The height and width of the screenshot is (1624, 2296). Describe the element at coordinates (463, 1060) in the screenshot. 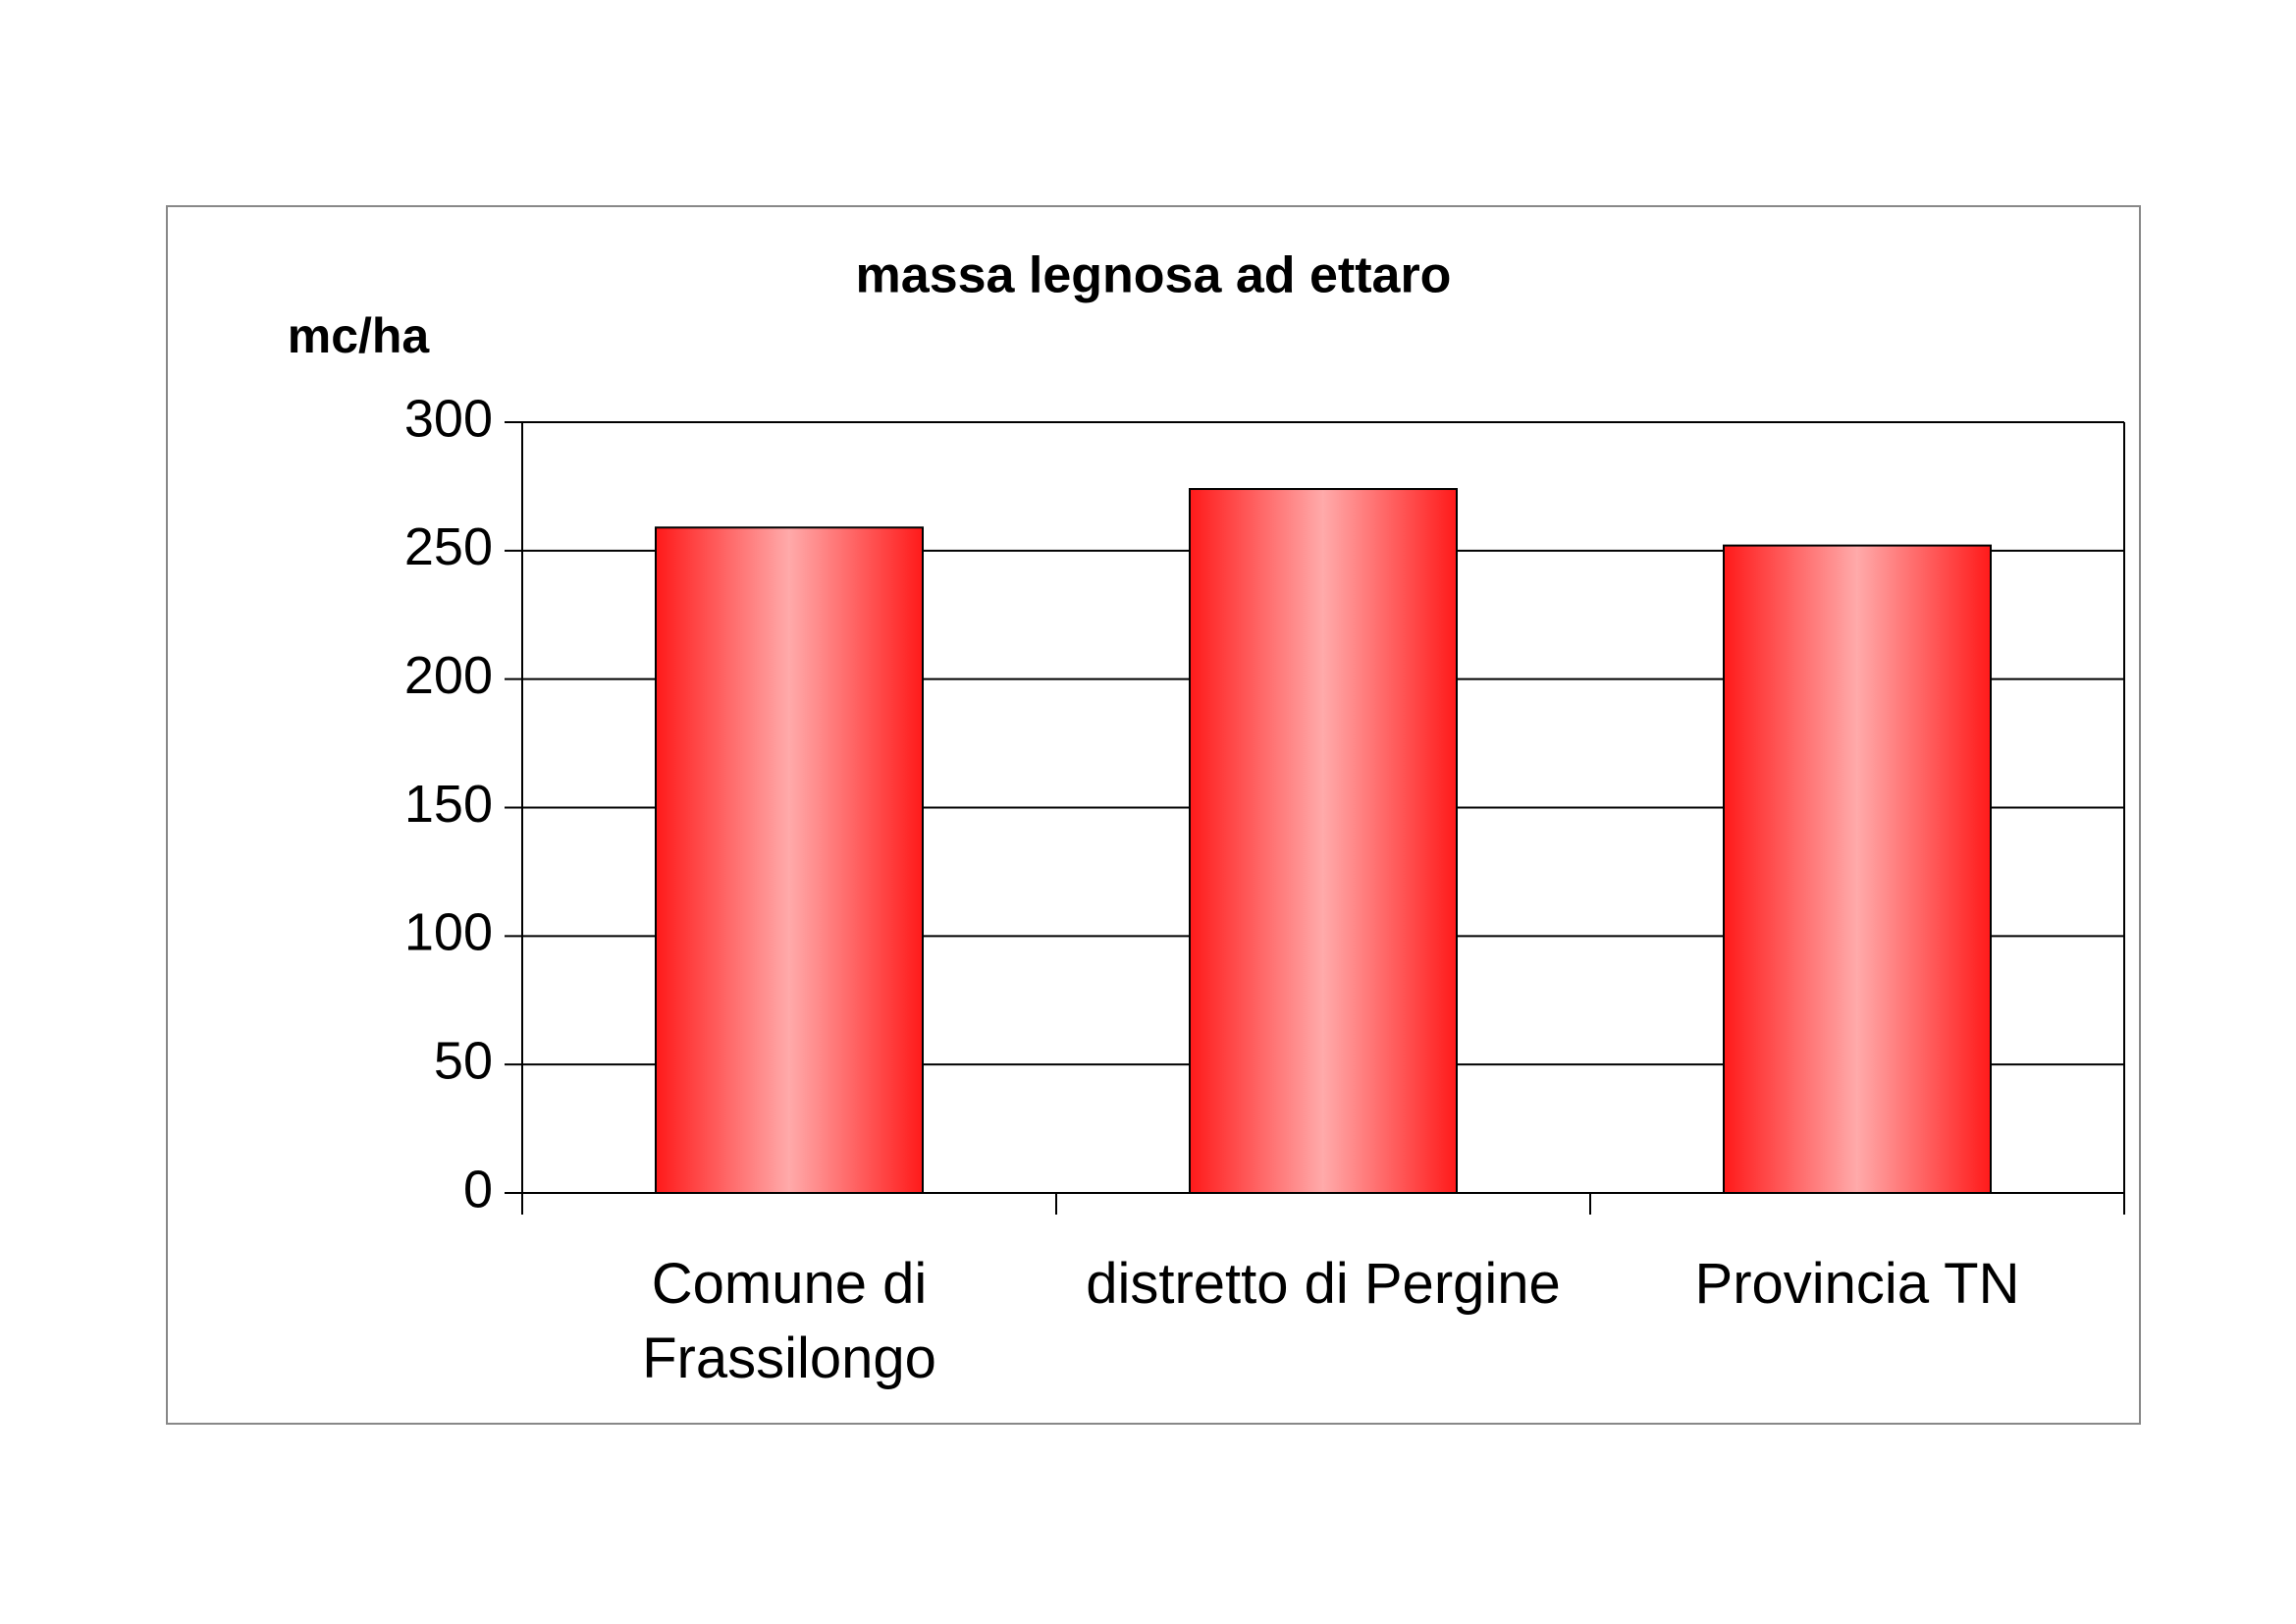

I see `y-tick-label: 50` at that location.